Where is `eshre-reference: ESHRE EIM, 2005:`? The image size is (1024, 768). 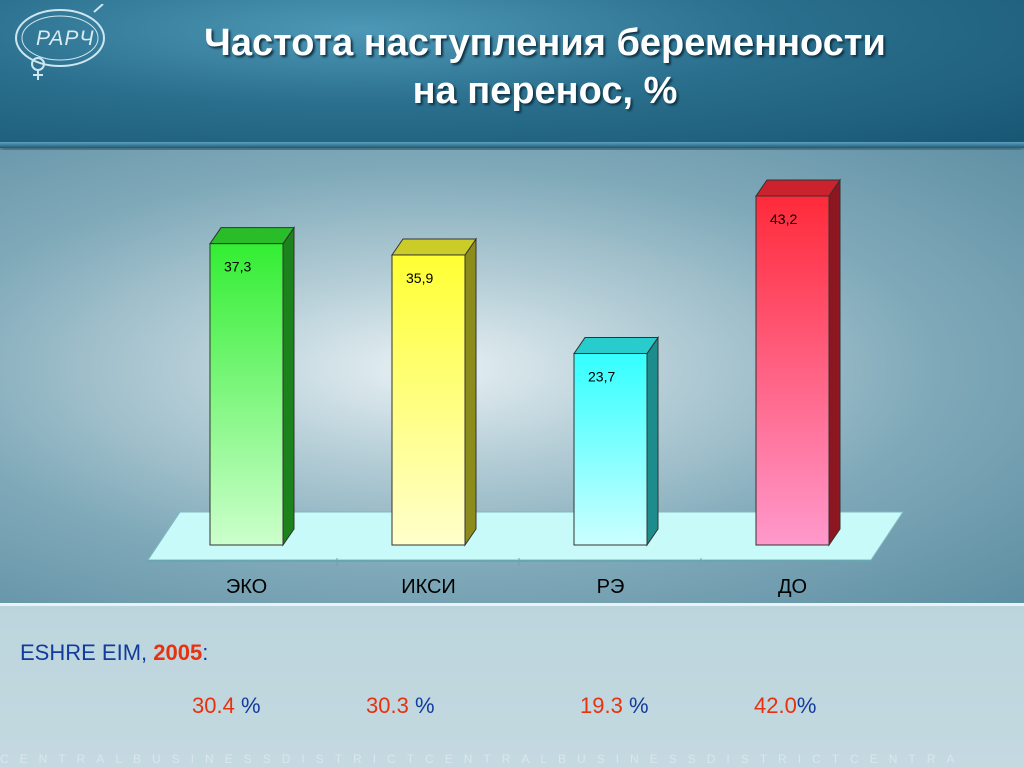 eshre-reference: ESHRE EIM, 2005: is located at coordinates (114, 653).